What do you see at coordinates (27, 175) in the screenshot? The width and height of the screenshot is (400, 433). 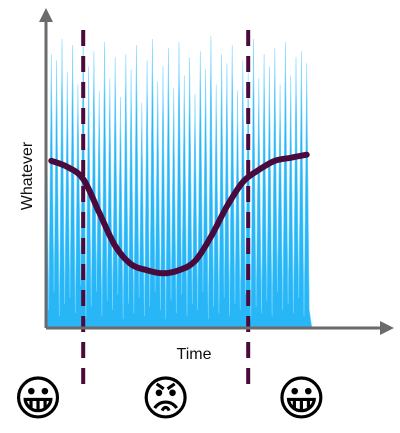 I see `y-axis-label: Whatever` at bounding box center [27, 175].